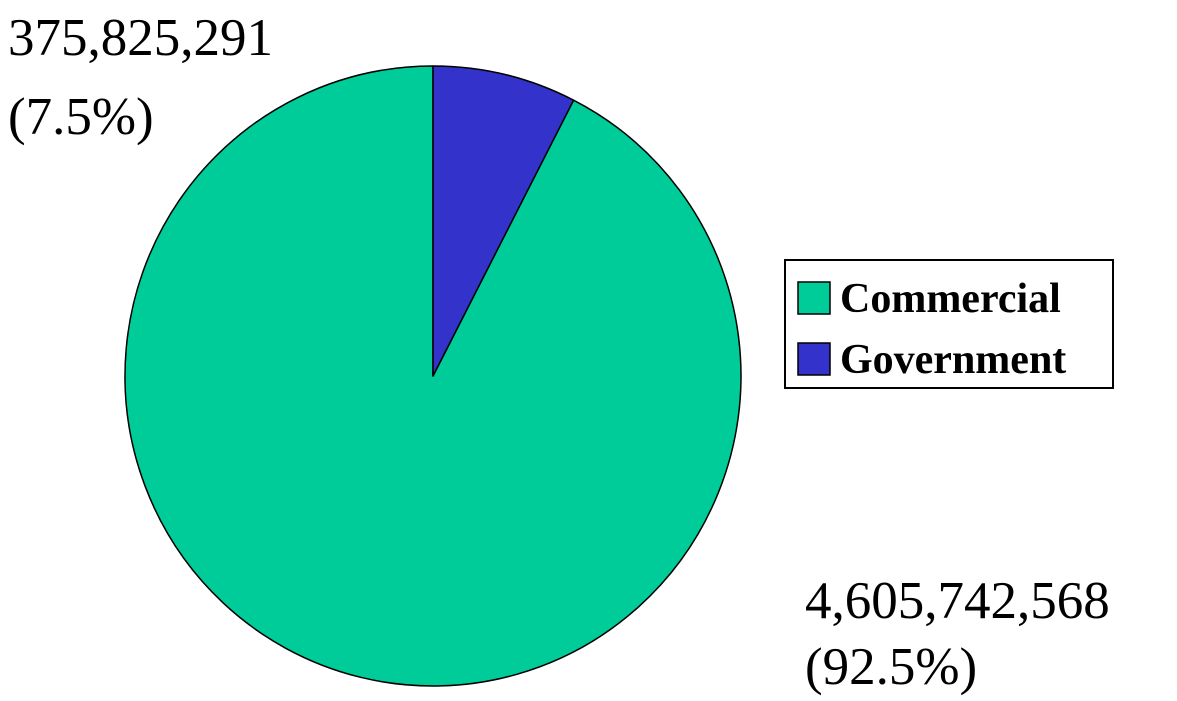  What do you see at coordinates (814, 359) in the screenshot?
I see `legend-swatch-government` at bounding box center [814, 359].